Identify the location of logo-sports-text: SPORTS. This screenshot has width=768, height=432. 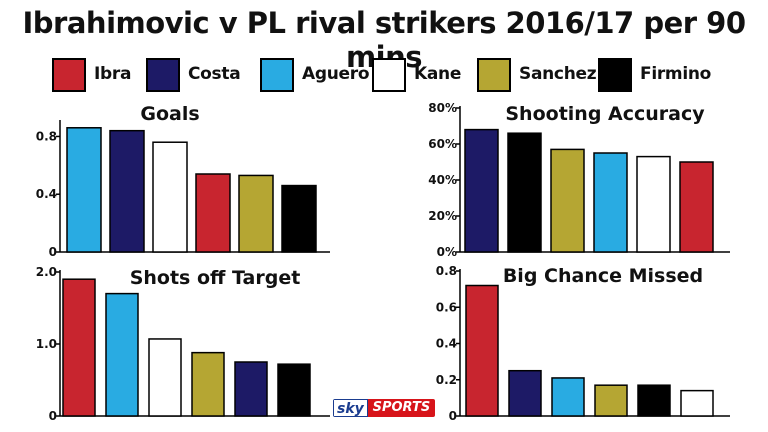
(401, 408).